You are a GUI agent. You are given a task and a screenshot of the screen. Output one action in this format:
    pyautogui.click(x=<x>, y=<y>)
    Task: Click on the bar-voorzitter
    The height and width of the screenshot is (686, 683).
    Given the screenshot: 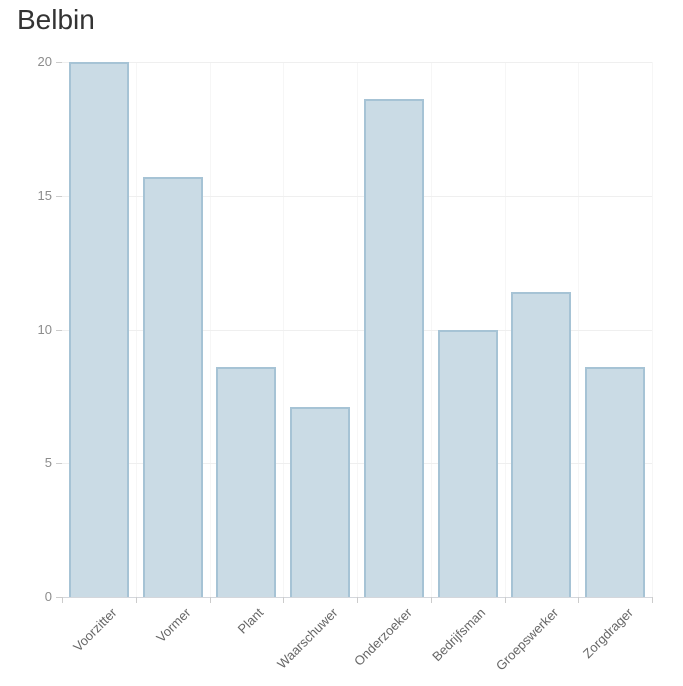 What is the action you would take?
    pyautogui.click(x=99, y=329)
    